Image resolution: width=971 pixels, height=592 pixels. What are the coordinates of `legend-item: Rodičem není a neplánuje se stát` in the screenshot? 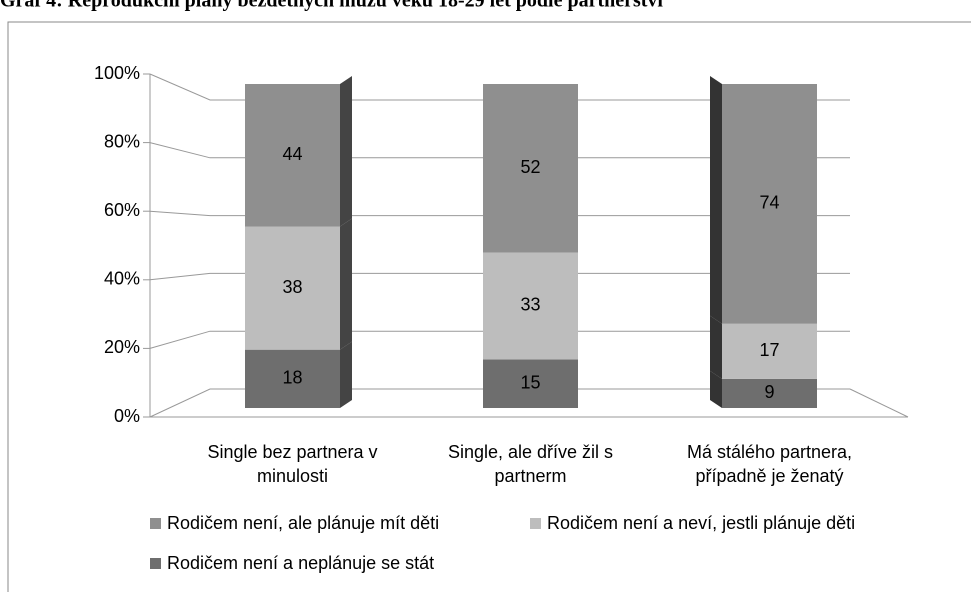 It's located at (292, 563).